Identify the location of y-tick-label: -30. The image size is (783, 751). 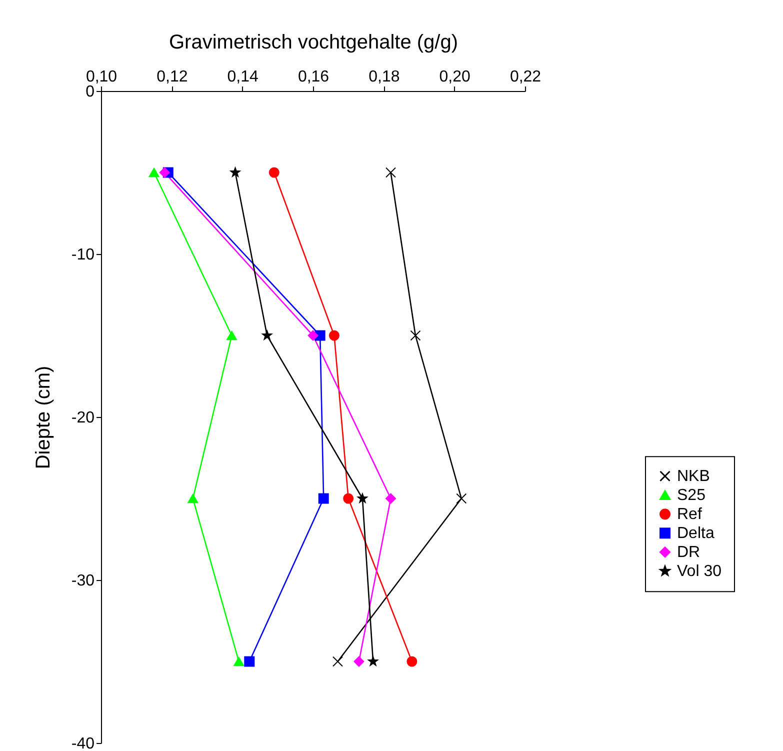
(83, 581).